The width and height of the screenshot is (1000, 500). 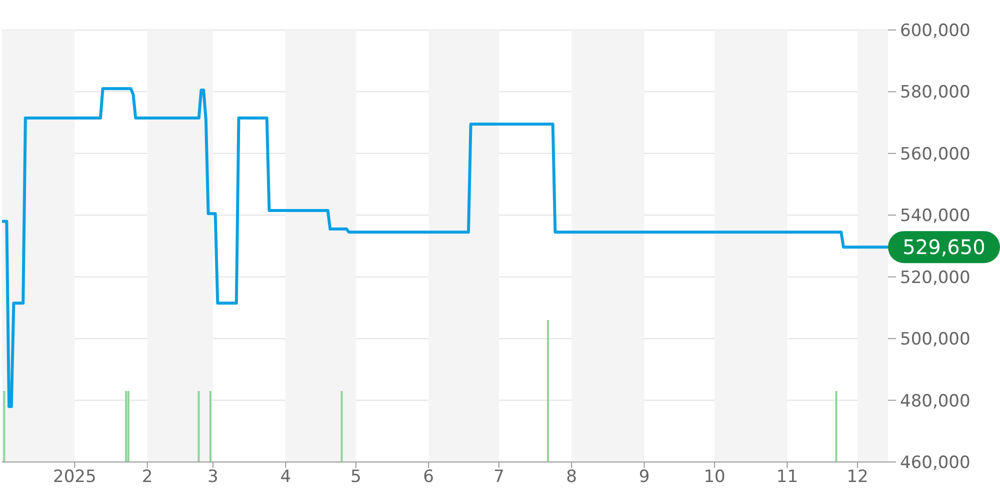 I want to click on x-tick-label: 7, so click(x=498, y=477).